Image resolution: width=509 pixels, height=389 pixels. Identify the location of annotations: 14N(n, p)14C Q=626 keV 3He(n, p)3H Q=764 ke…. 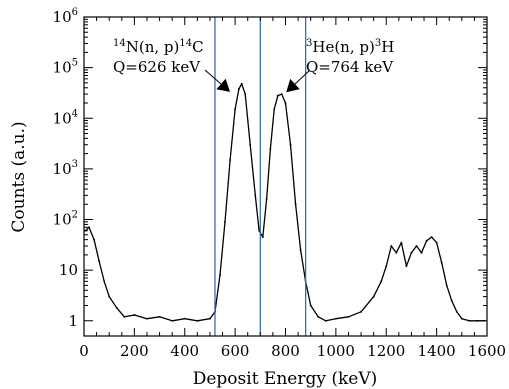
(253, 65).